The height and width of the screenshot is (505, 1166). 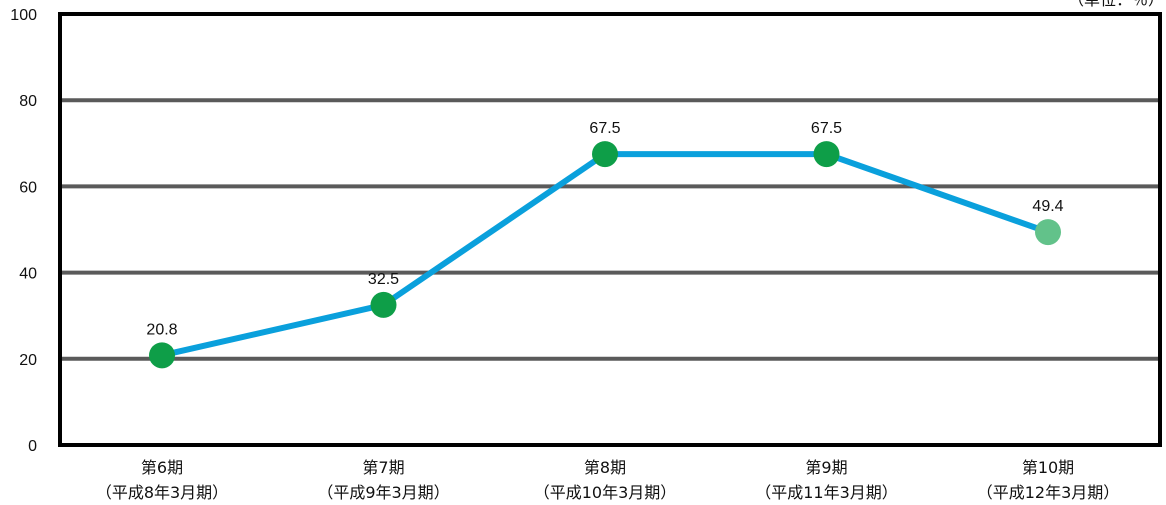 I want to click on y-axis-ticks: 0 20 40 60 80 100, so click(x=23, y=231).